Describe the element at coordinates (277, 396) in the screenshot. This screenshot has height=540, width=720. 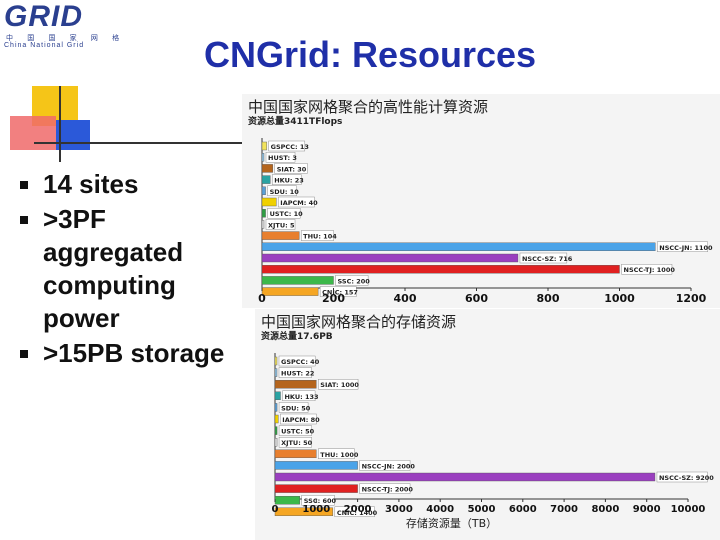
I see `bar-hku` at that location.